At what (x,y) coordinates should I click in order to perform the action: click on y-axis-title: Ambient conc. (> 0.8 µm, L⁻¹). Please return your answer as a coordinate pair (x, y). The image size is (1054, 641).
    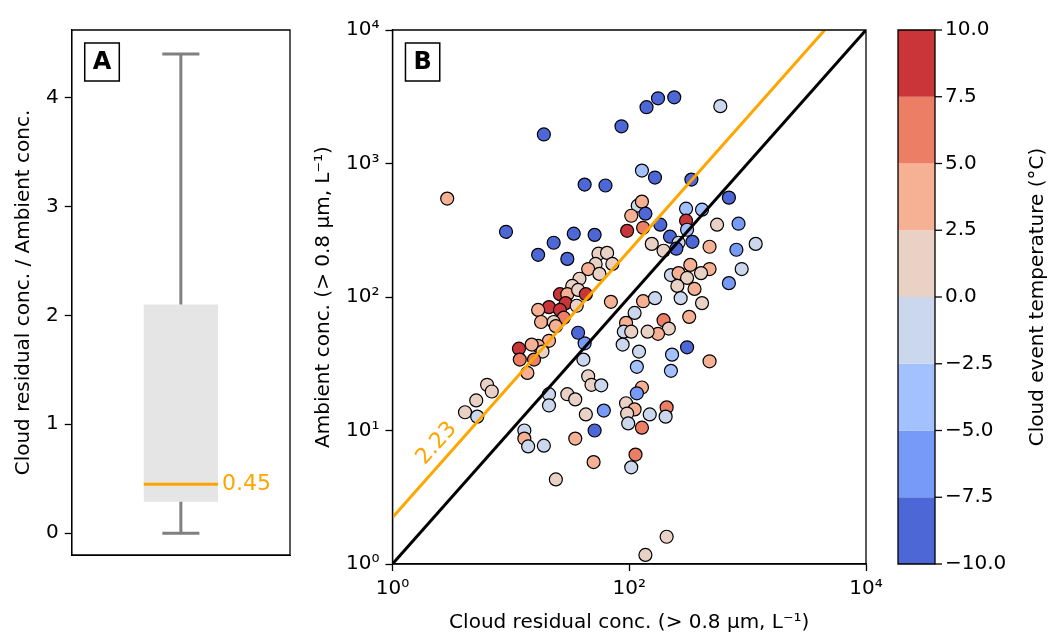
    Looking at the image, I should click on (322, 297).